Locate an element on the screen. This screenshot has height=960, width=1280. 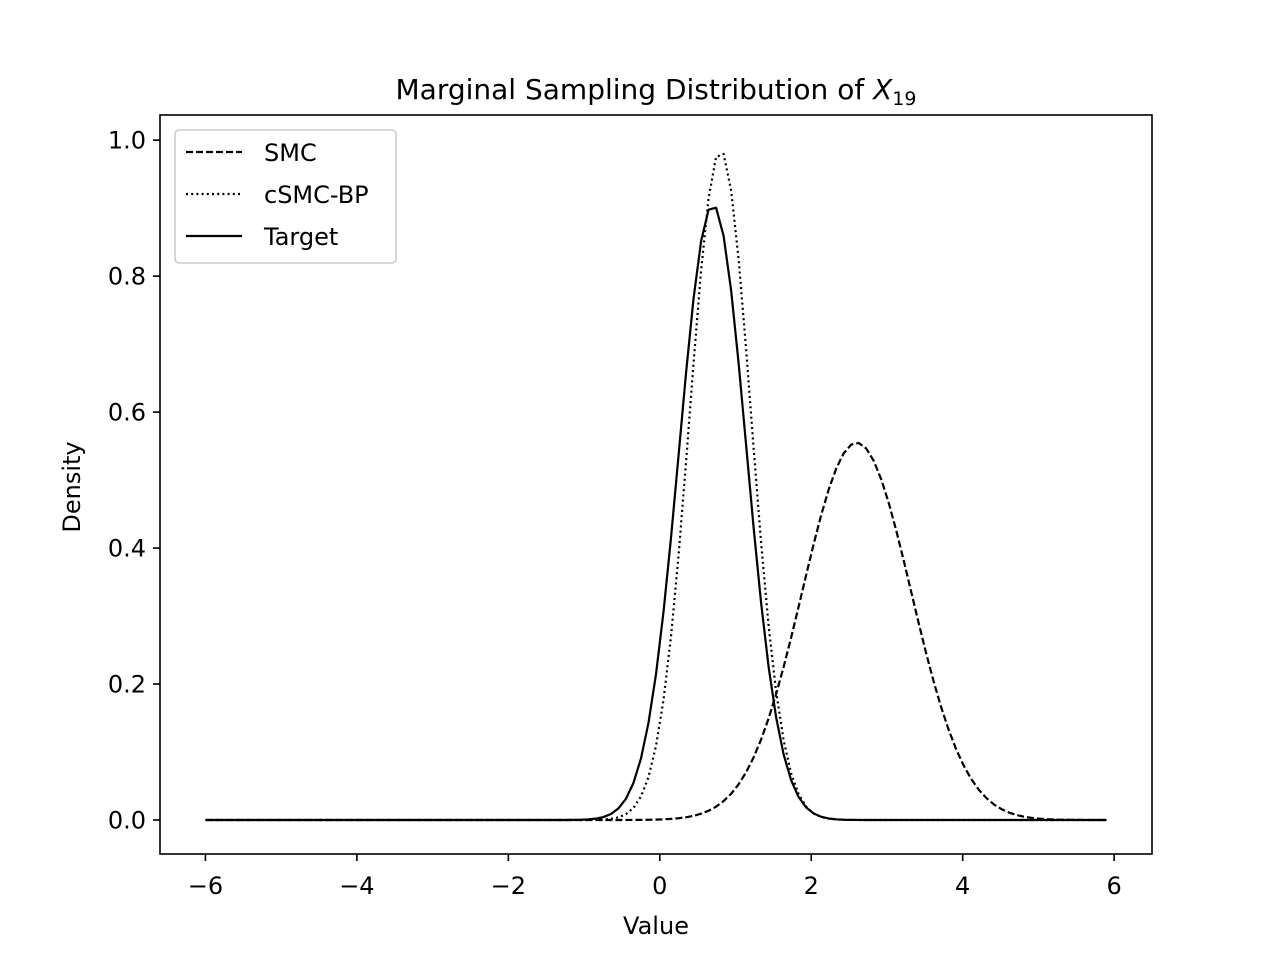
y-tick-label: 0.4 is located at coordinates (127, 549).